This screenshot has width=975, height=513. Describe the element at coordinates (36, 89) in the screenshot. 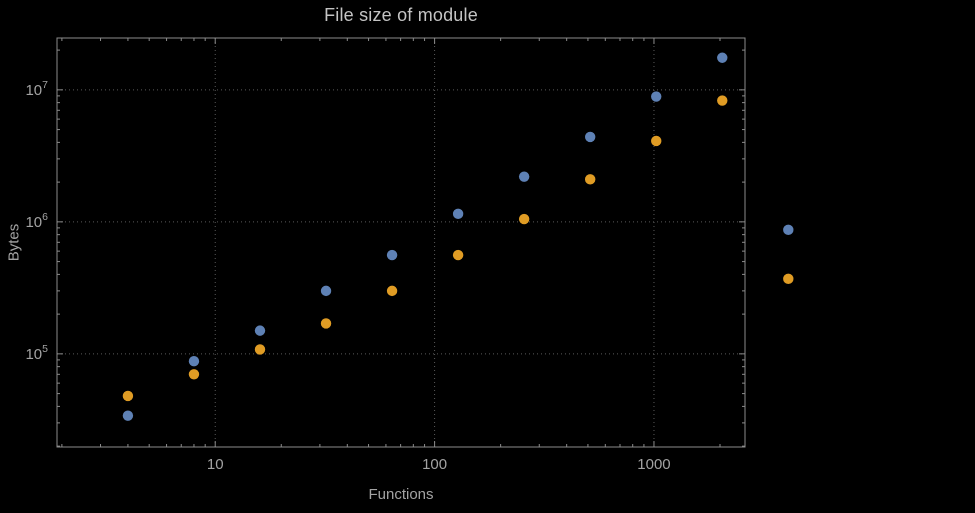

I see `y-tick-label: 10⁷` at that location.